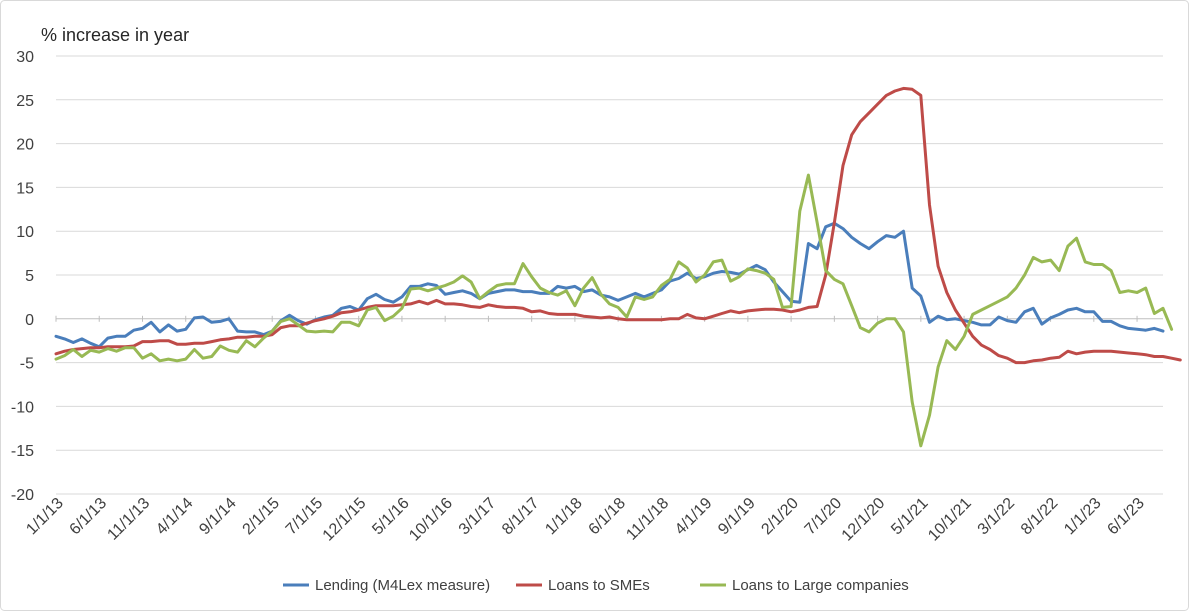  Describe the element at coordinates (22, 407) in the screenshot. I see `y-tick-label: -10` at that location.